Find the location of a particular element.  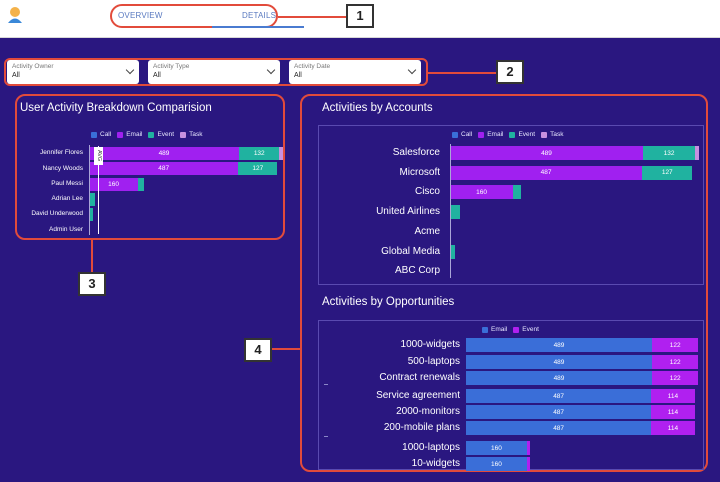

bar-paul-messi-email: 160 is located at coordinates (114, 184).